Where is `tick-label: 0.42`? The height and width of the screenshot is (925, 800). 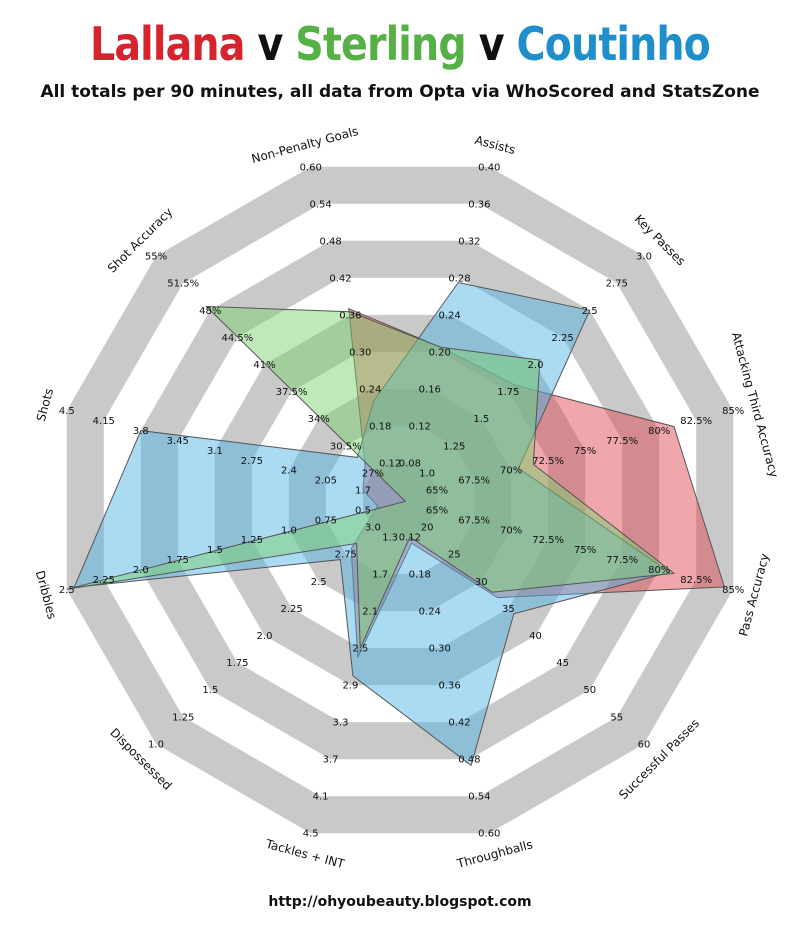
tick-label: 0.42 is located at coordinates (340, 278).